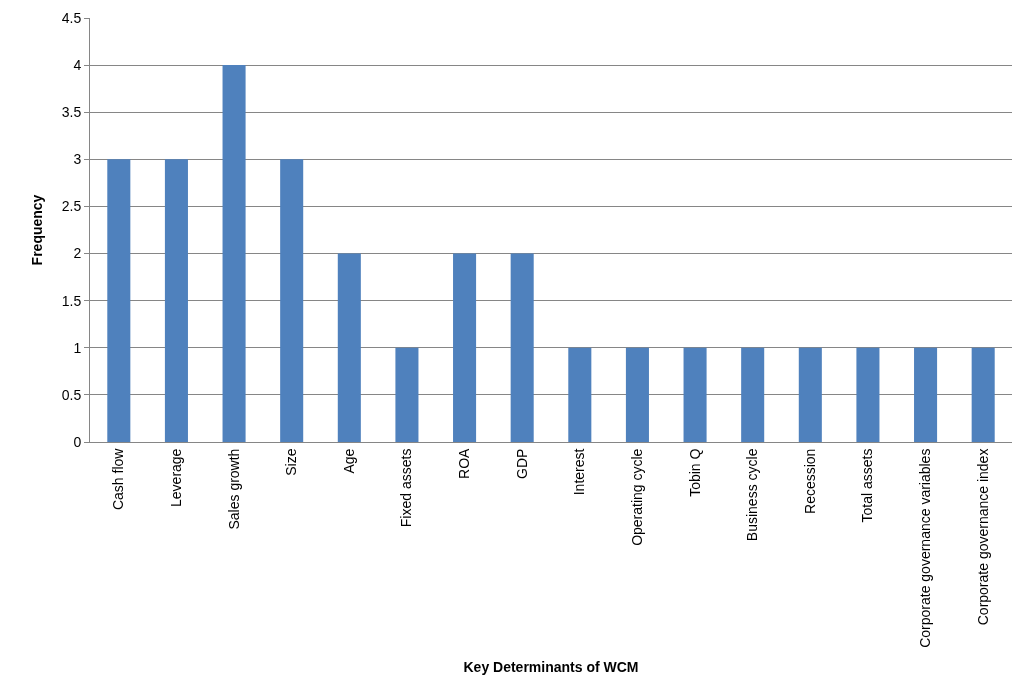 The image size is (1020, 681). I want to click on y-tick-label: 2, so click(77, 253).